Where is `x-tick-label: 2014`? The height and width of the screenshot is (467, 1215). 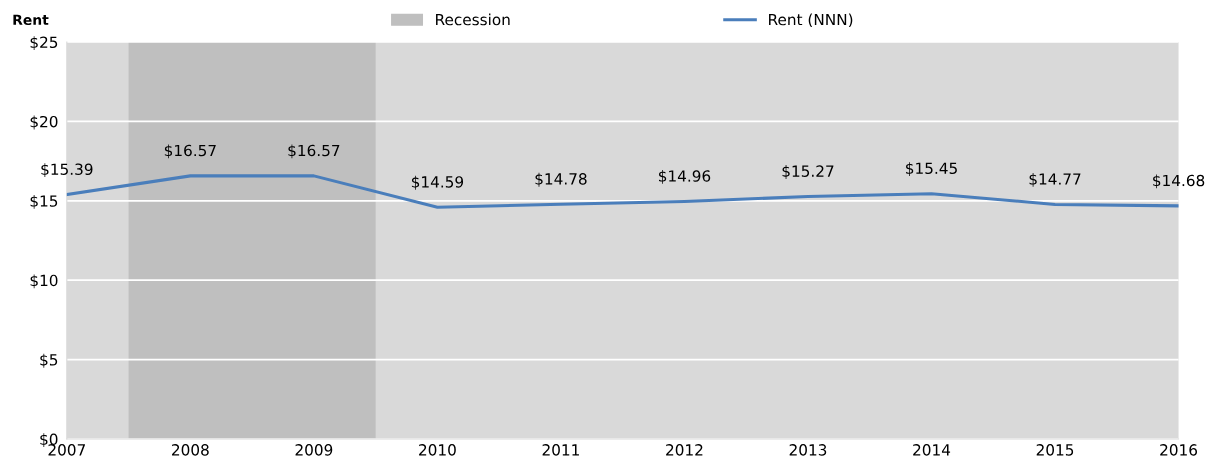
x-tick-label: 2014 is located at coordinates (932, 450).